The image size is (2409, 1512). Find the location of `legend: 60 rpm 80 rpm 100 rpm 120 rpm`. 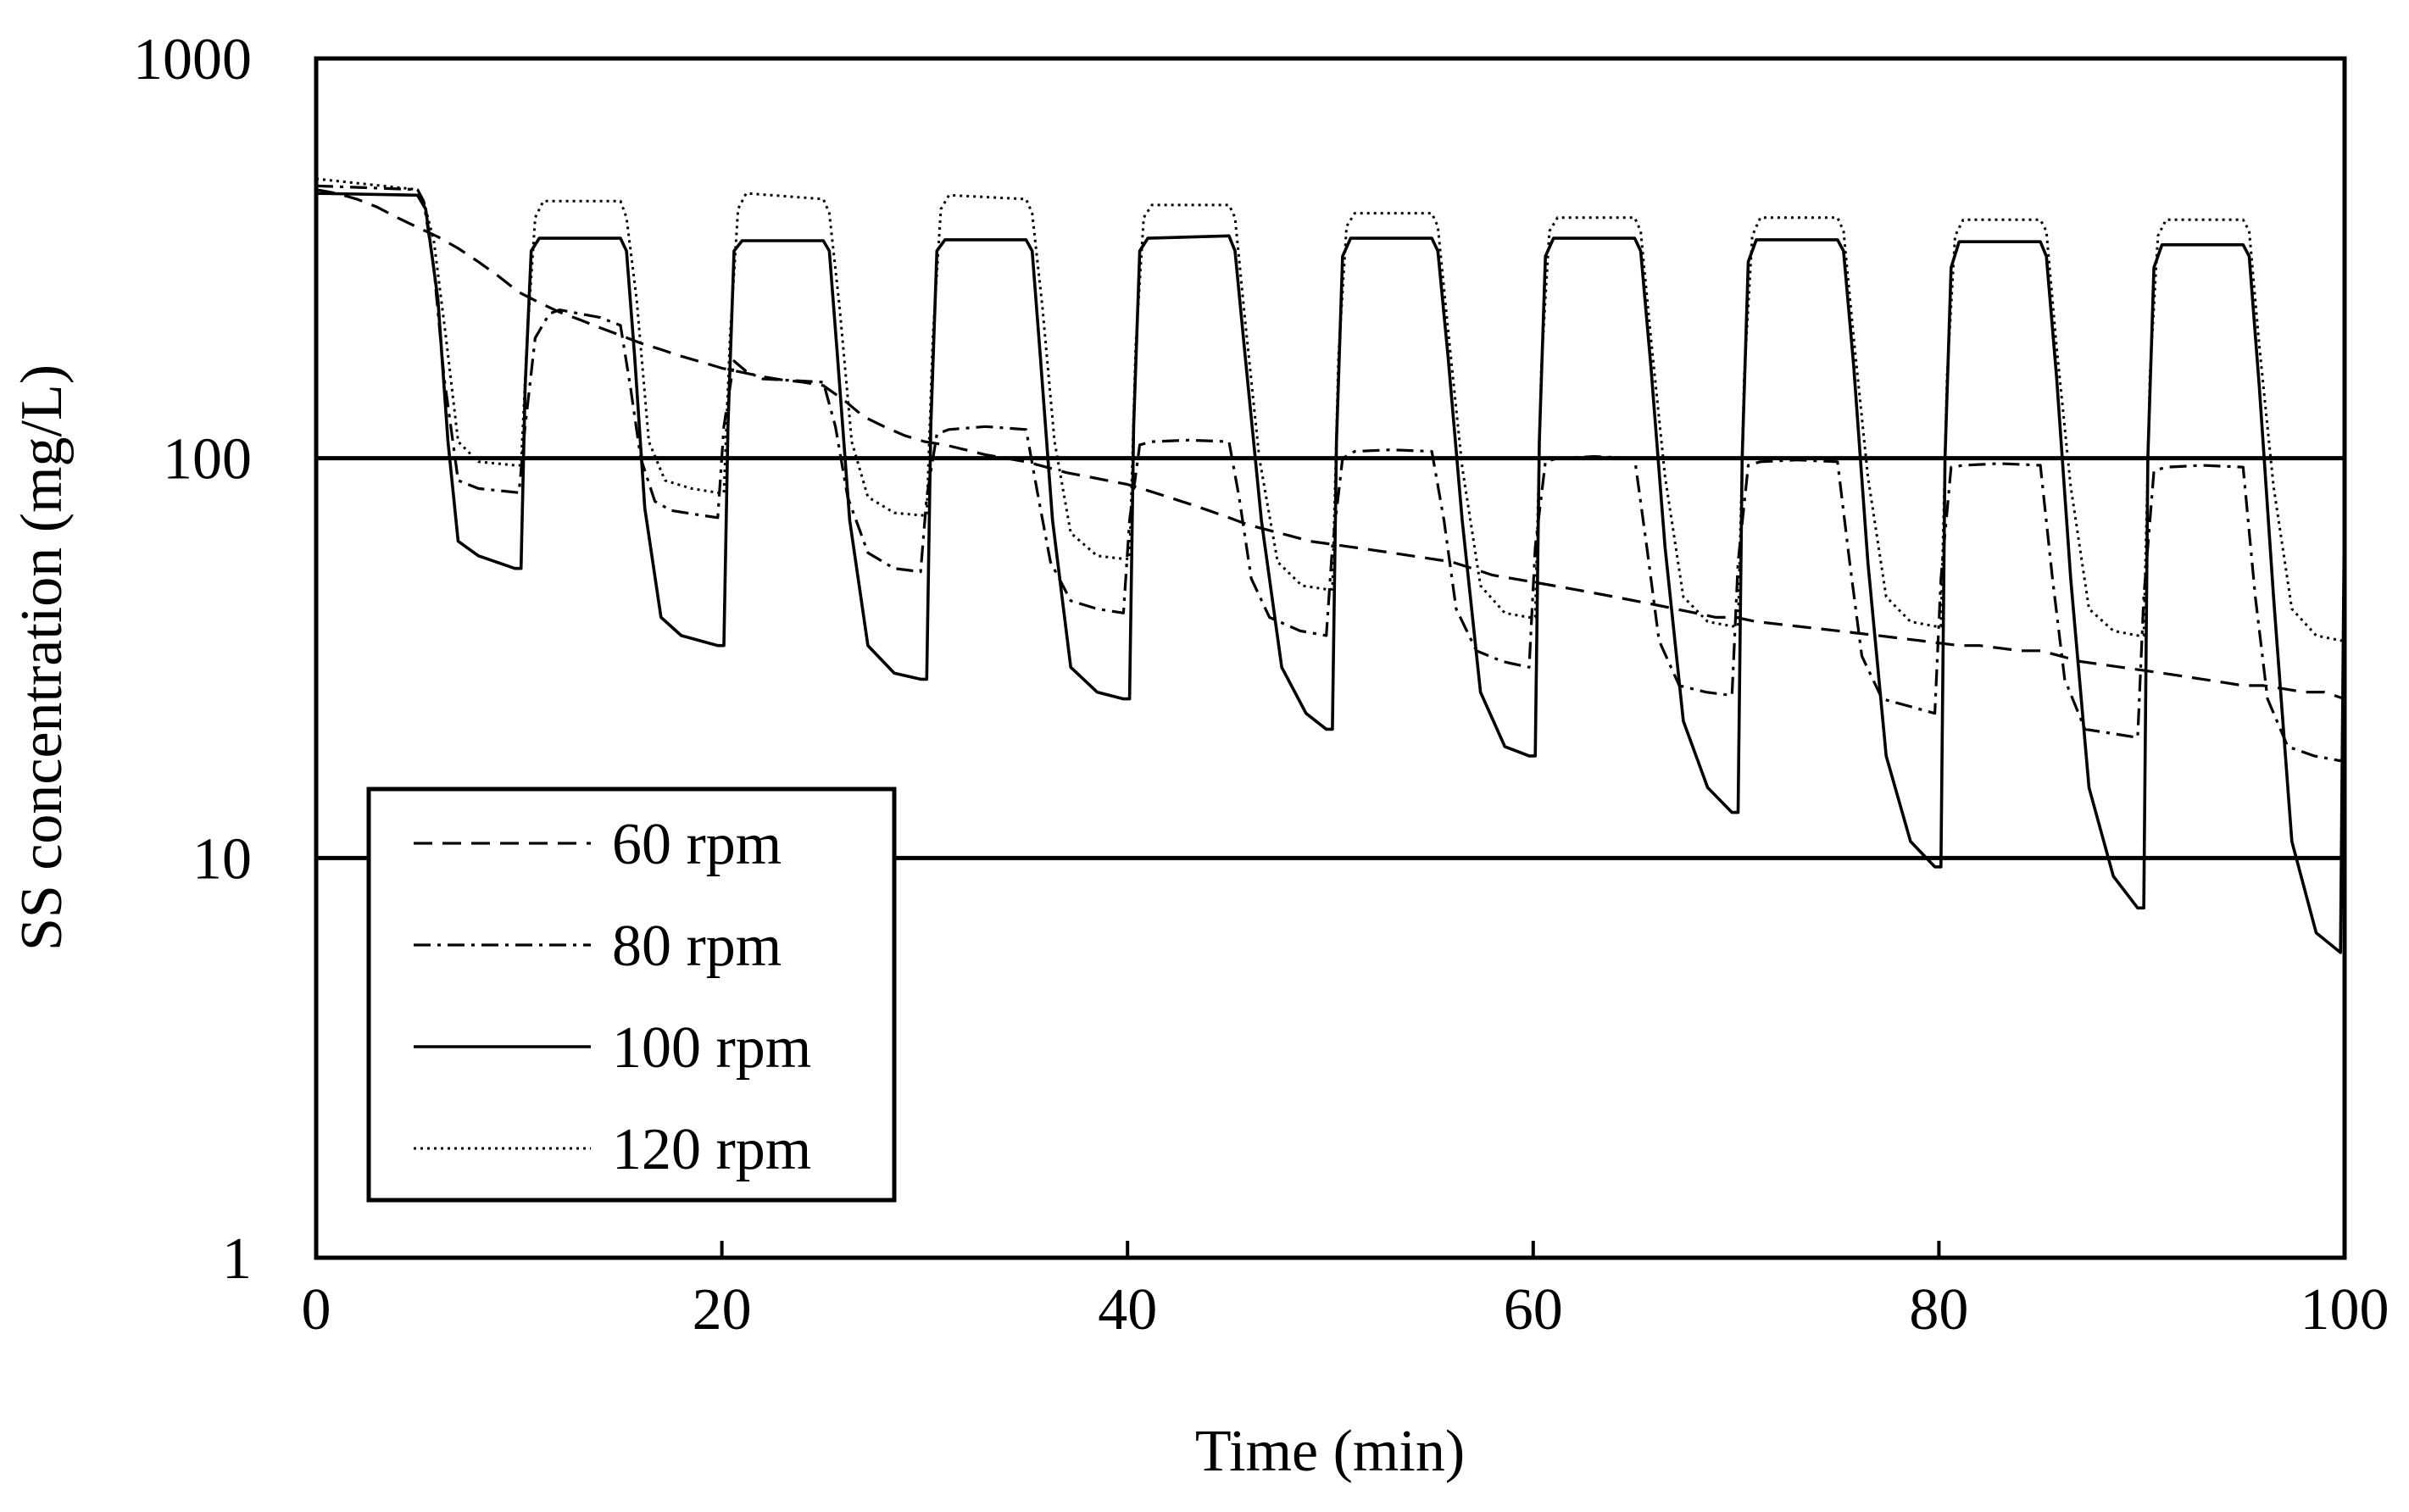

legend: 60 rpm 80 rpm 100 rpm 120 rpm is located at coordinates (631, 995).